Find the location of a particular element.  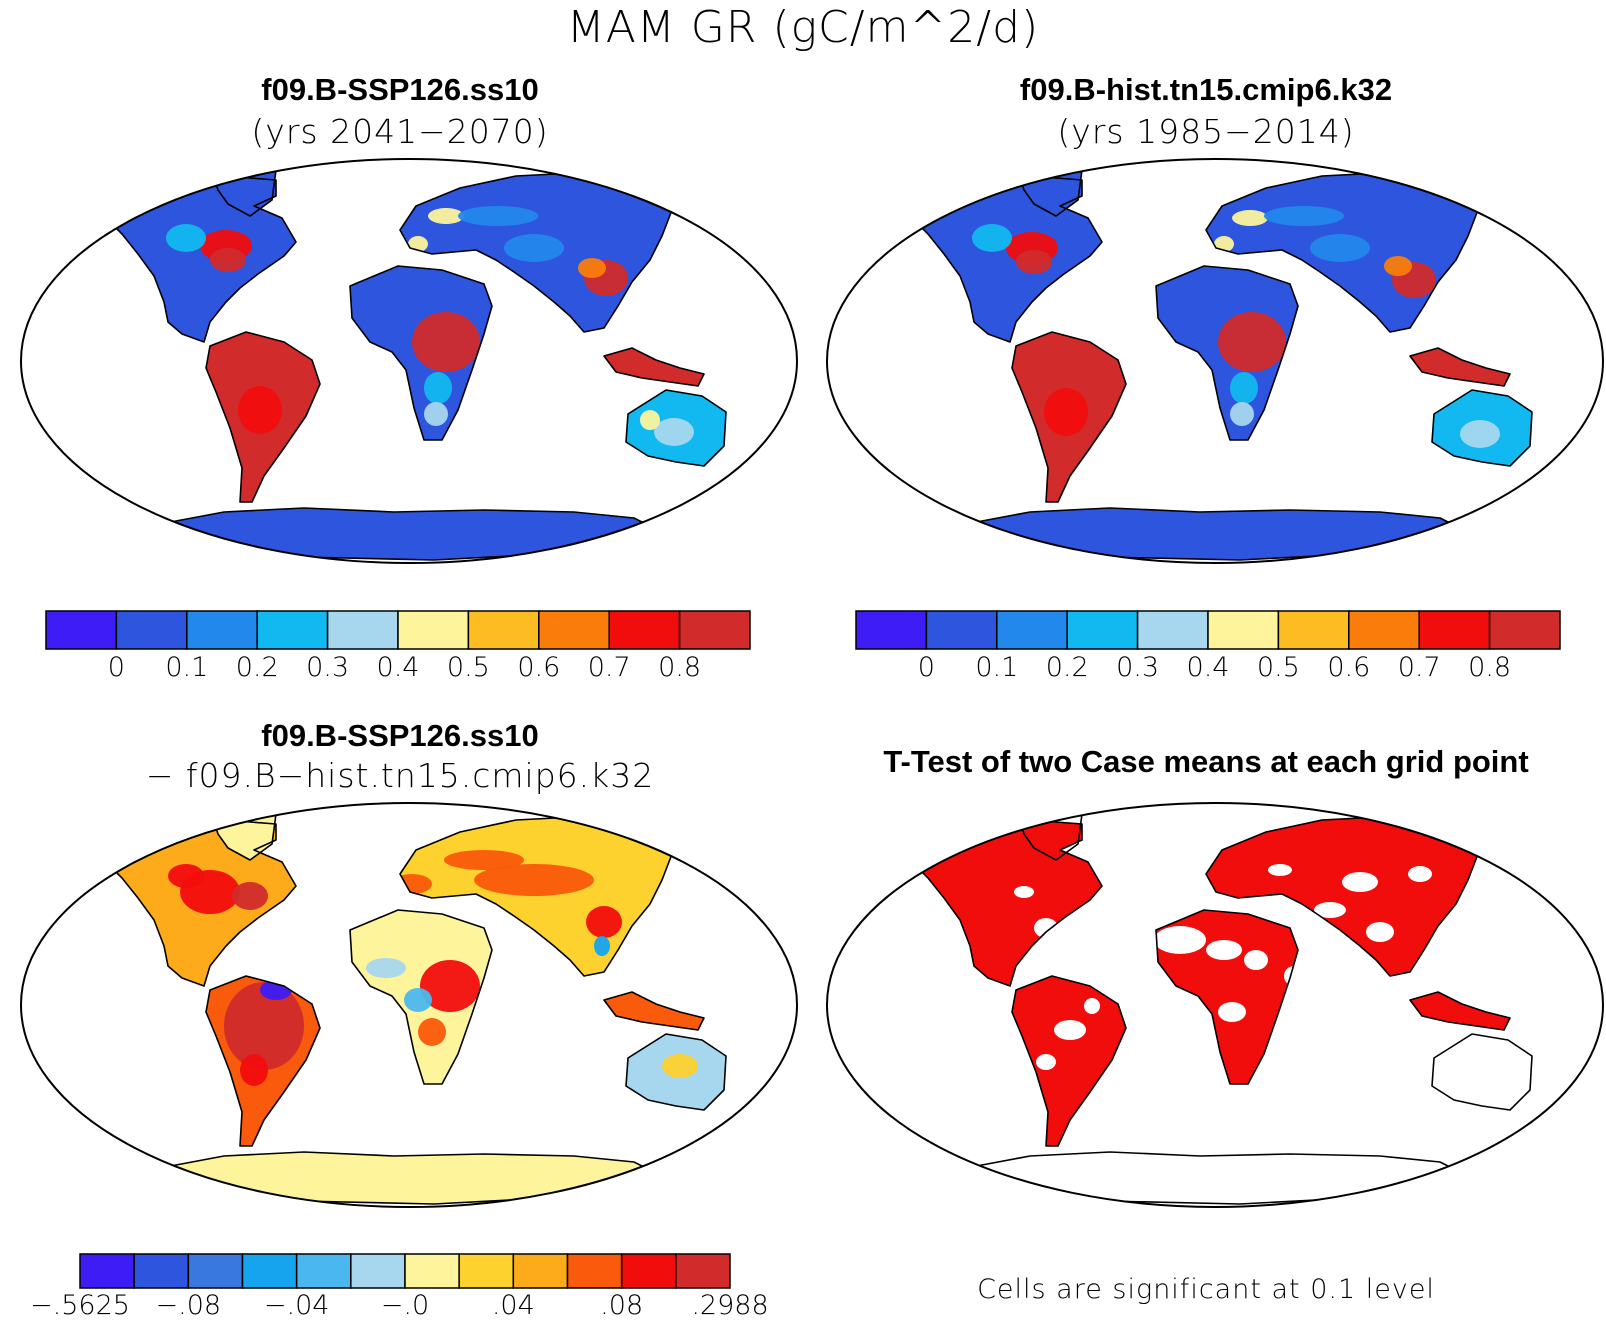

colorbar-tick-label: .04 is located at coordinates (513, 1305).